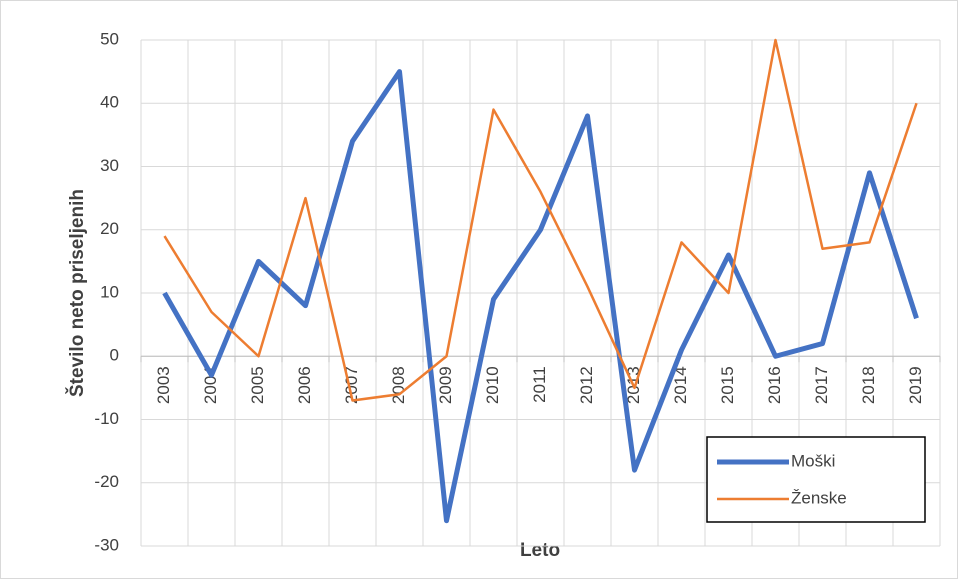 This screenshot has height=579, width=958. I want to click on x-tick-label: 2017, so click(821, 385).